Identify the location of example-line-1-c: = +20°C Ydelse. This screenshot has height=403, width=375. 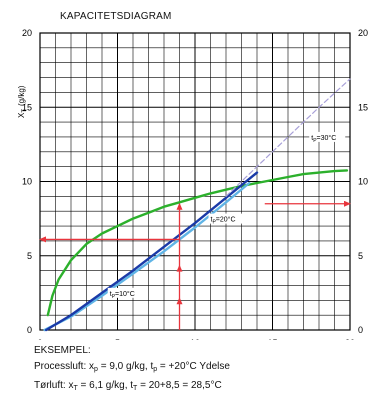
(193, 366).